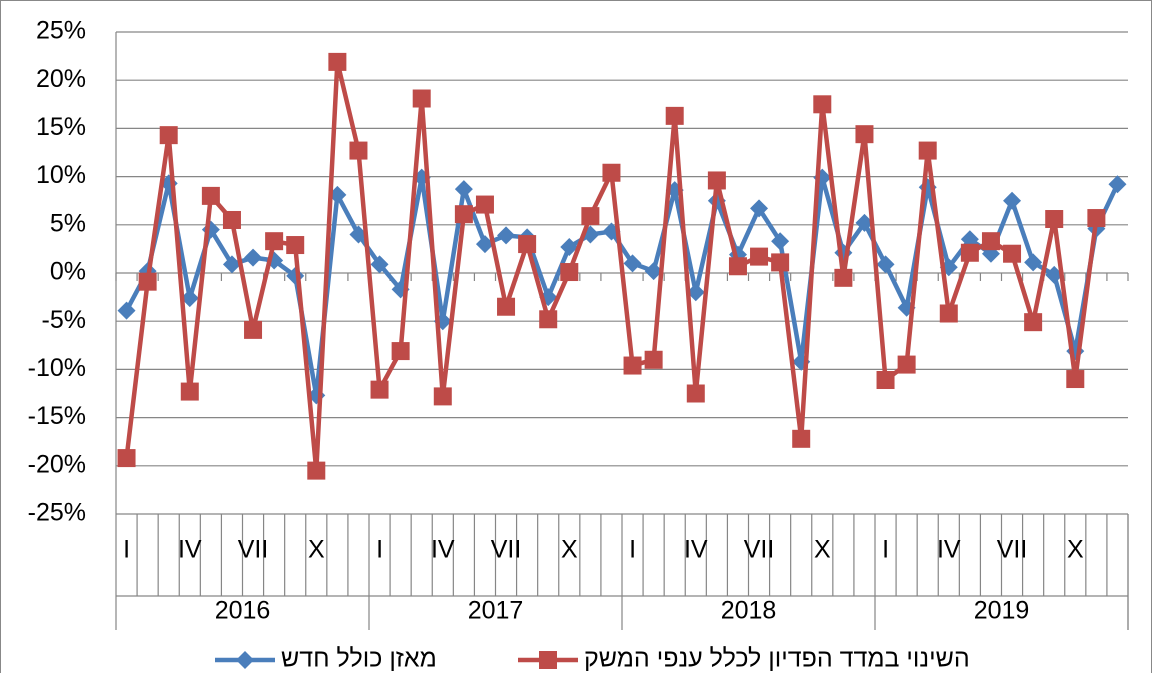  Describe the element at coordinates (777, 659) in the screenshot. I see `legend-label: השינוי במדד הפדיון לכלל ענפי המשק` at that location.